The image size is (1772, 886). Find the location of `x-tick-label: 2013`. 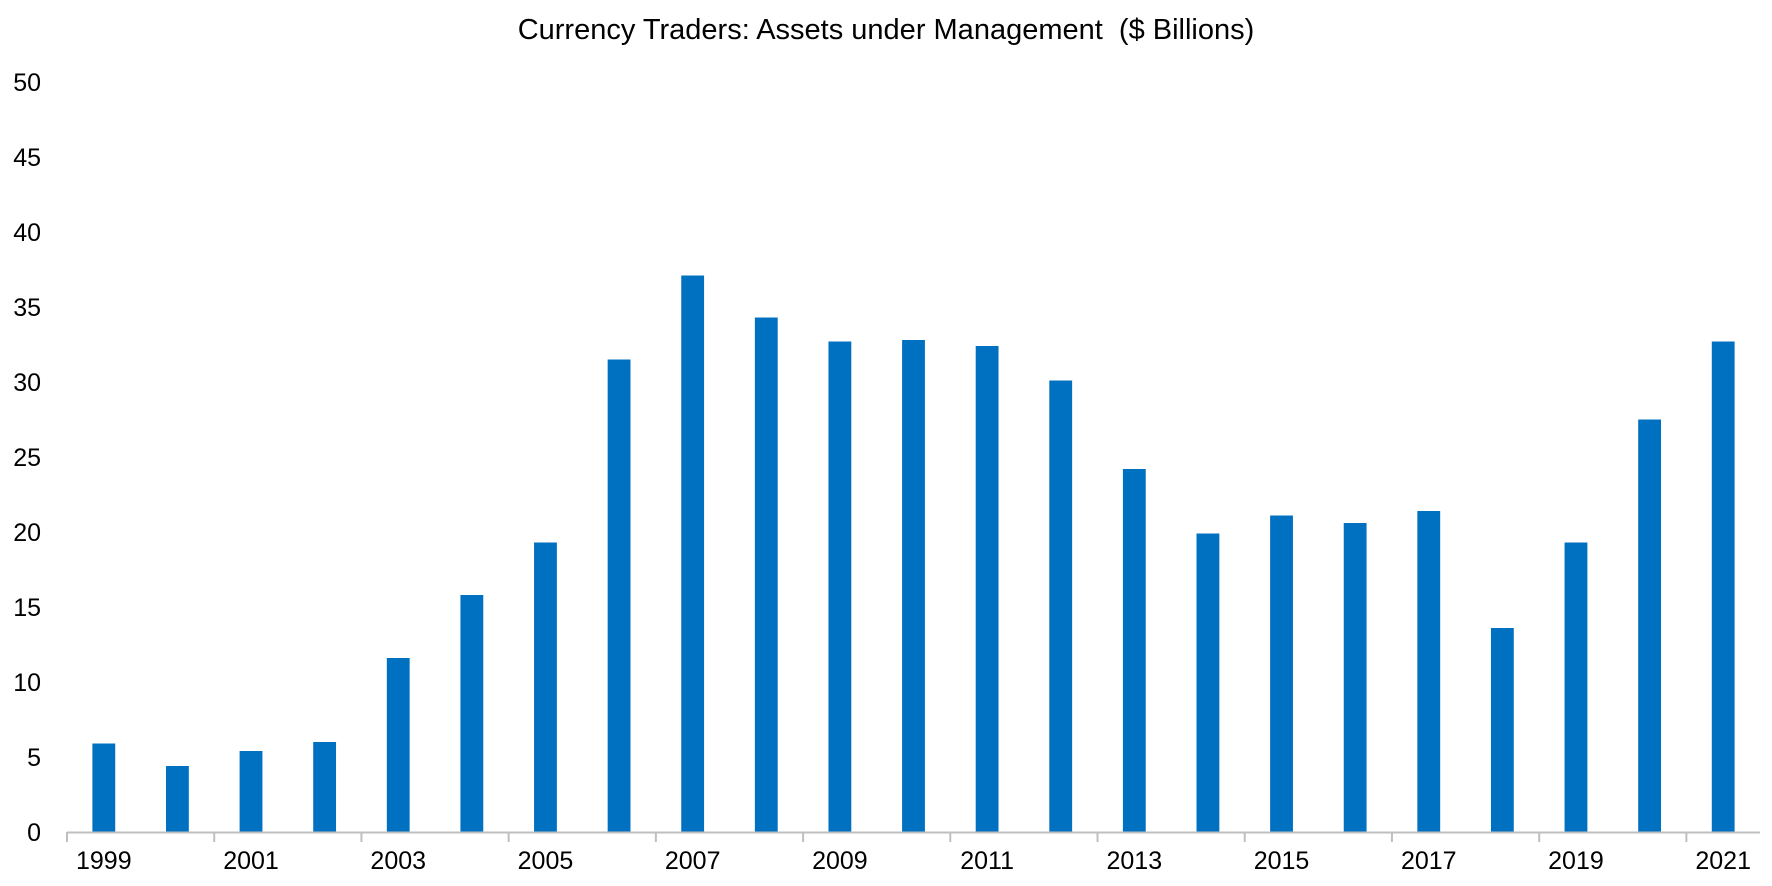

x-tick-label: 2013 is located at coordinates (1135, 861).